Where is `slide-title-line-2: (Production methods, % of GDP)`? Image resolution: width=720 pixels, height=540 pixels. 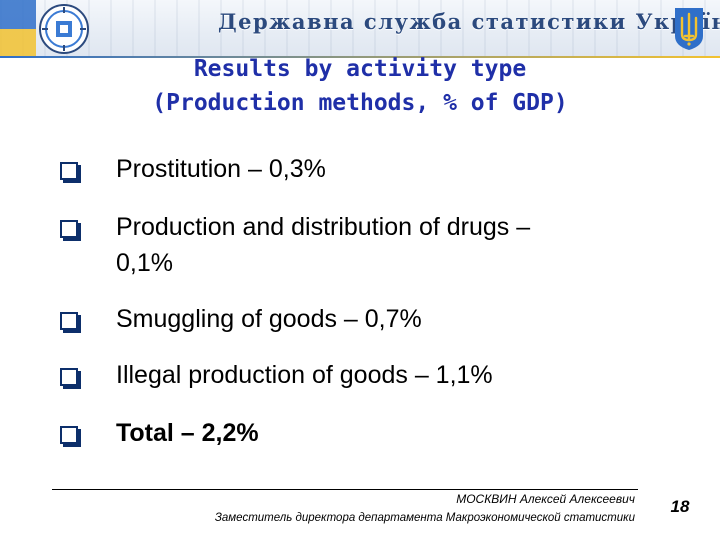 slide-title-line-2: (Production methods, % of GDP) is located at coordinates (360, 103).